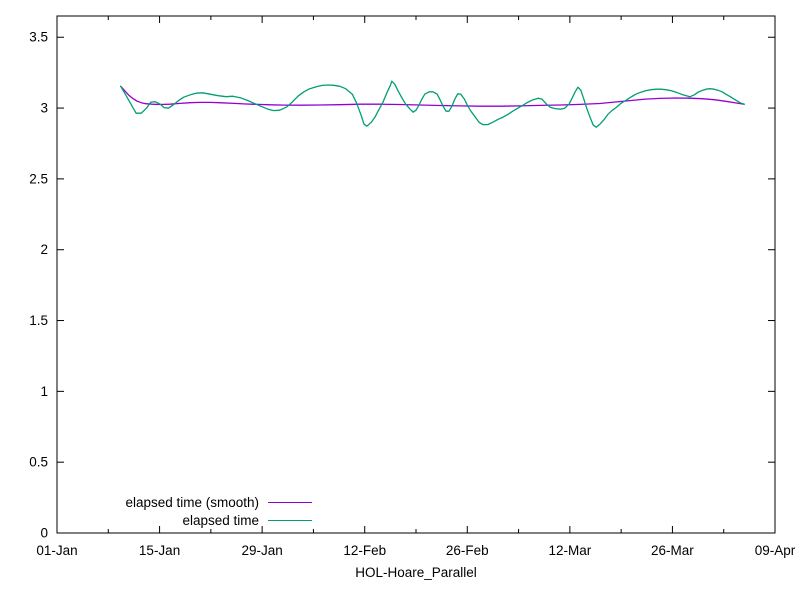  Describe the element at coordinates (290, 520) in the screenshot. I see `legend-line-sample-elapsed` at that location.